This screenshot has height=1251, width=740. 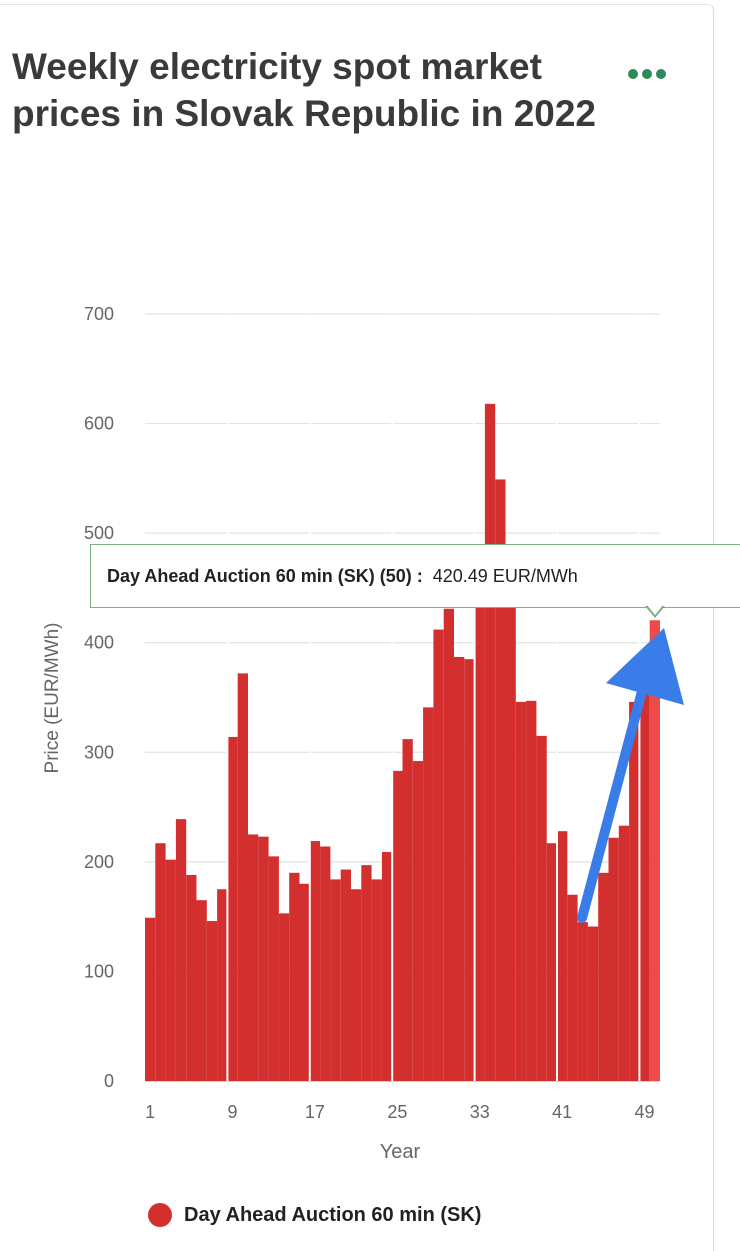 I want to click on x-tick-label: 17, so click(x=315, y=1112).